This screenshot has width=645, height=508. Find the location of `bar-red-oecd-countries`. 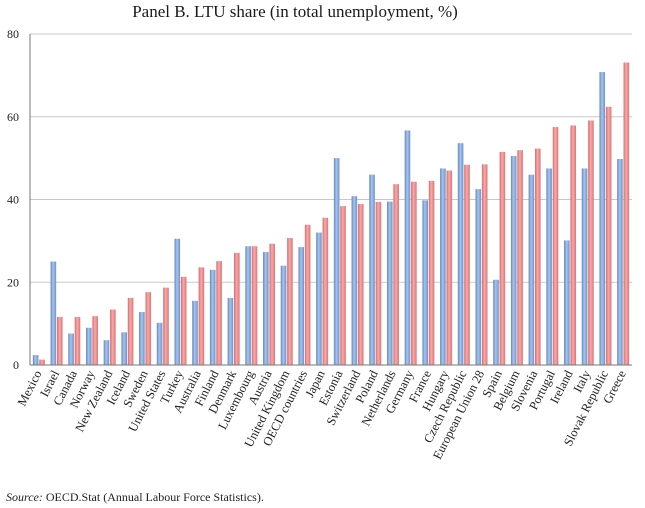

bar-red-oecd-countries is located at coordinates (307, 294).